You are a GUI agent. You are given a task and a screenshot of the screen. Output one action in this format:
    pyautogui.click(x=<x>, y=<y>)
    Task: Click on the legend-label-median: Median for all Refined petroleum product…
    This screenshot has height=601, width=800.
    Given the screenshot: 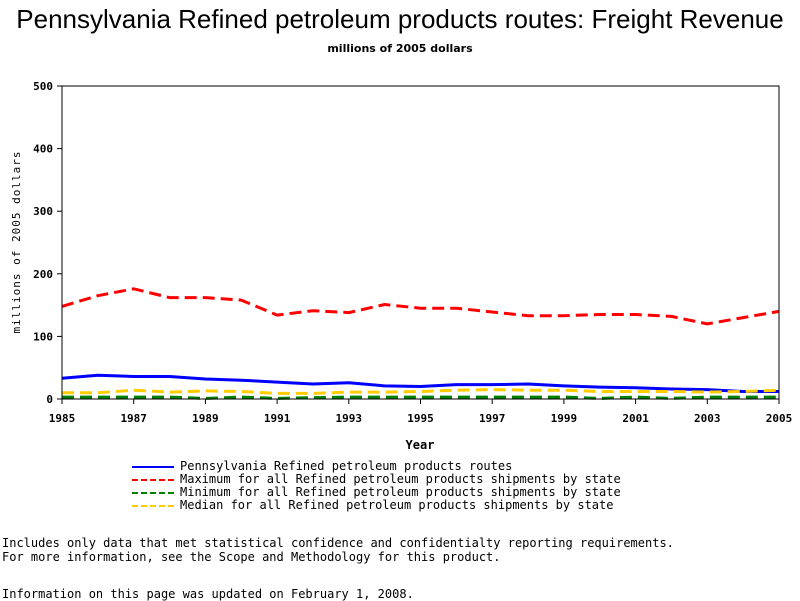 What is the action you would take?
    pyautogui.click(x=397, y=505)
    